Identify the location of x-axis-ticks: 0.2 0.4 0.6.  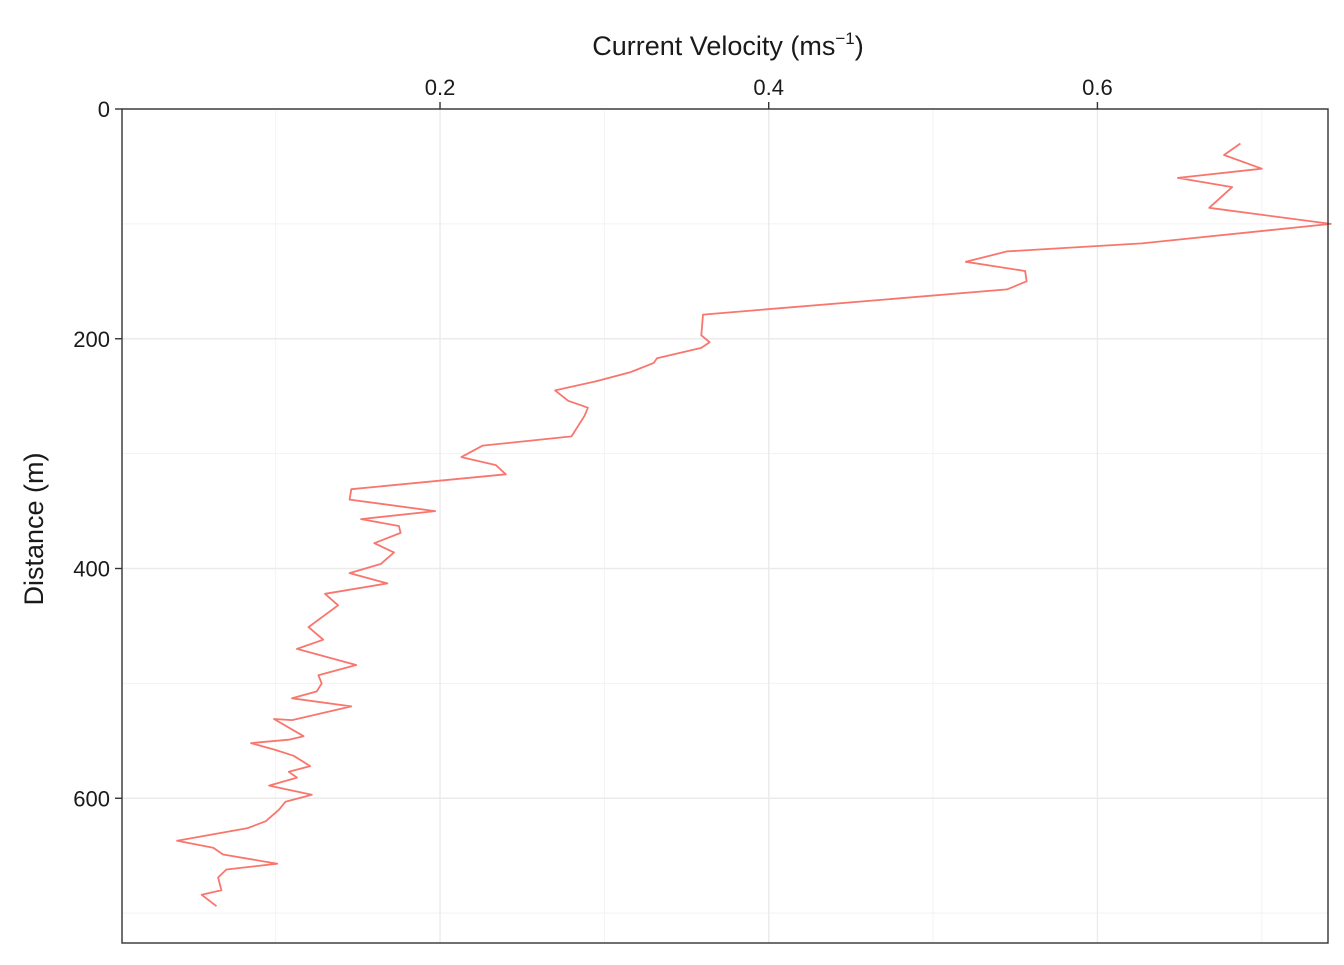
(769, 92).